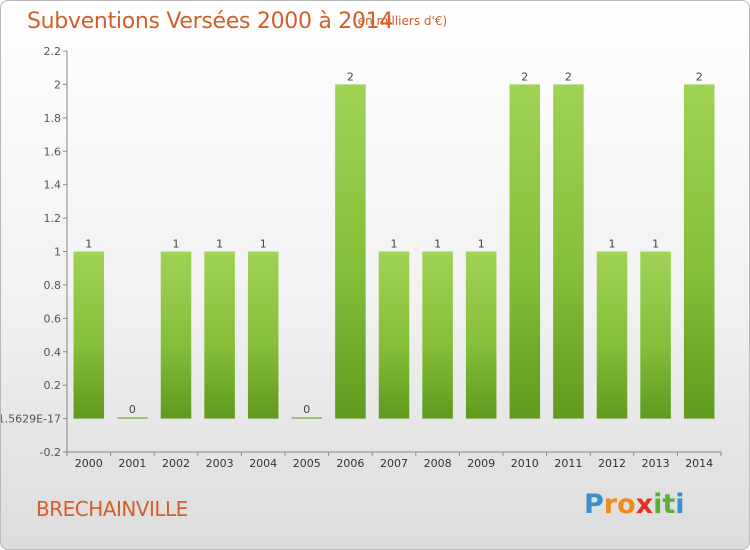 The height and width of the screenshot is (550, 750). What do you see at coordinates (53, 318) in the screenshot?
I see `y-tick-label: 0.6` at bounding box center [53, 318].